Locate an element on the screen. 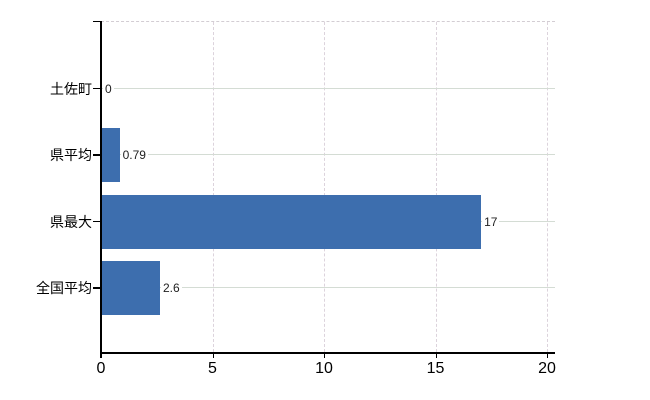  bar-value-label: 0.79 is located at coordinates (134, 155).